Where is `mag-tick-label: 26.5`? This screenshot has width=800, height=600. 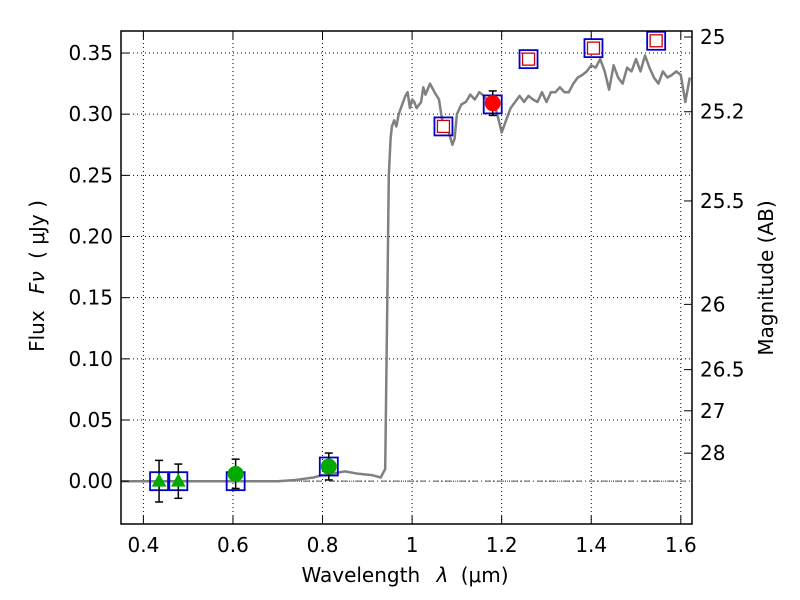
mag-tick-label: 26.5 is located at coordinates (722, 370).